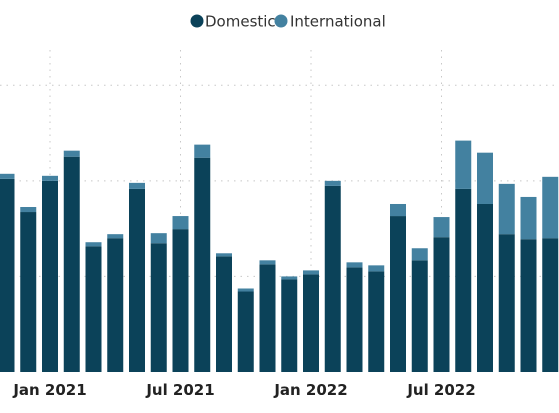 This screenshot has width=559, height=413. What do you see at coordinates (440, 390) in the screenshot?
I see `x-tick-label-3: Jul 2022` at bounding box center [440, 390].